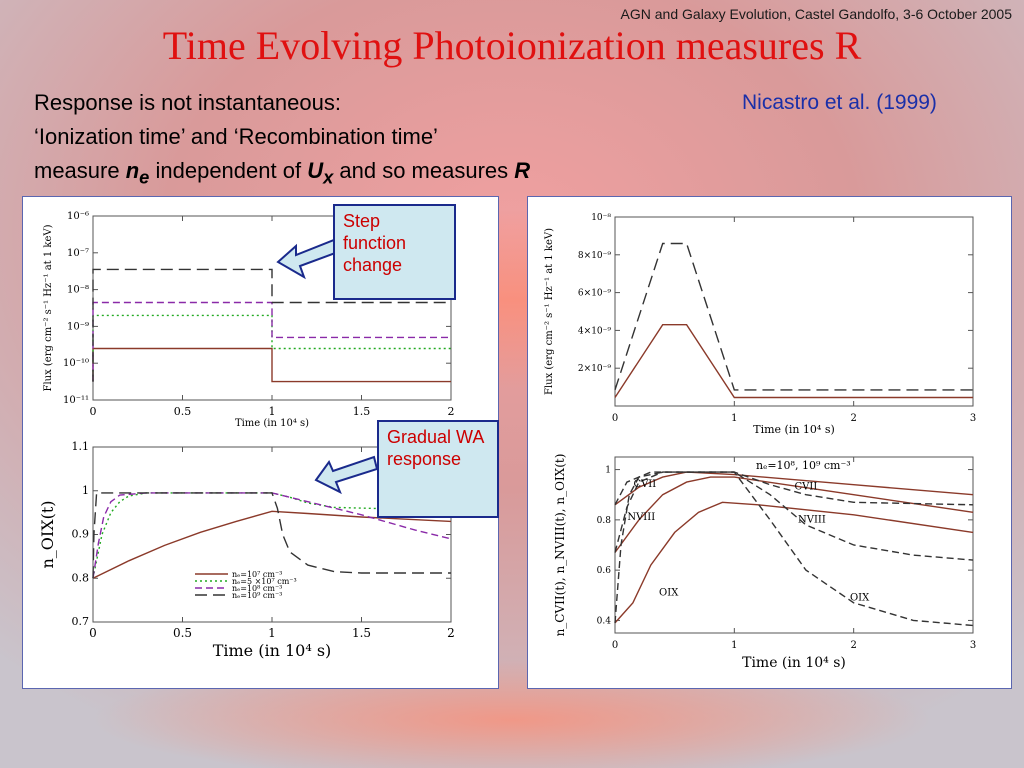 The height and width of the screenshot is (768, 1024). What do you see at coordinates (604, 571) in the screenshot?
I see `y-tick-label: 0.6` at bounding box center [604, 571].